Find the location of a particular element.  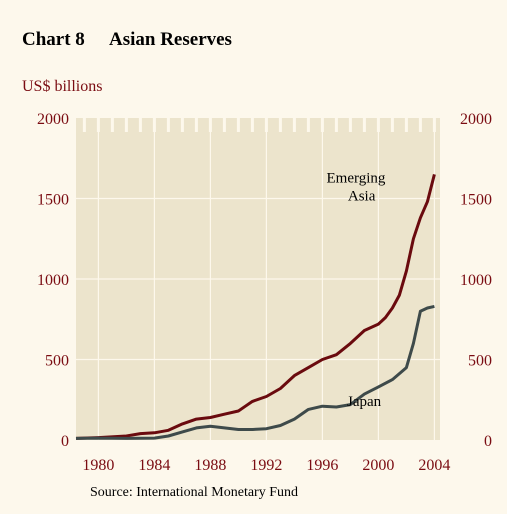

series-label-line: Japan is located at coordinates (364, 402).